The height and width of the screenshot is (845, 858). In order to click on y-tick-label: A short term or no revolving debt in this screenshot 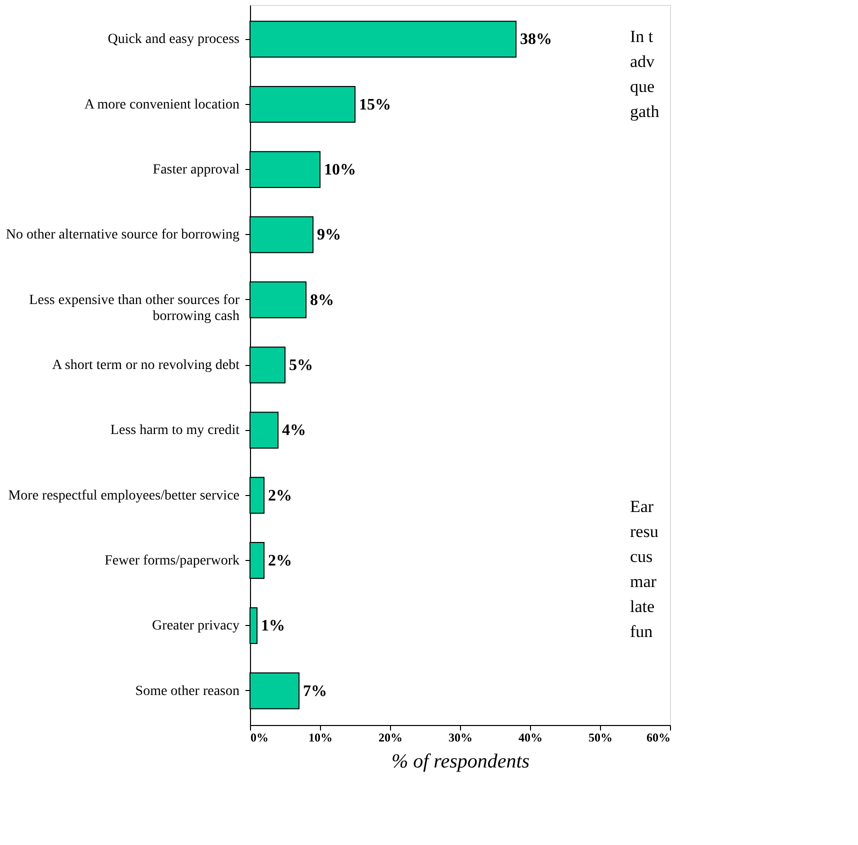, I will do `click(146, 365)`.